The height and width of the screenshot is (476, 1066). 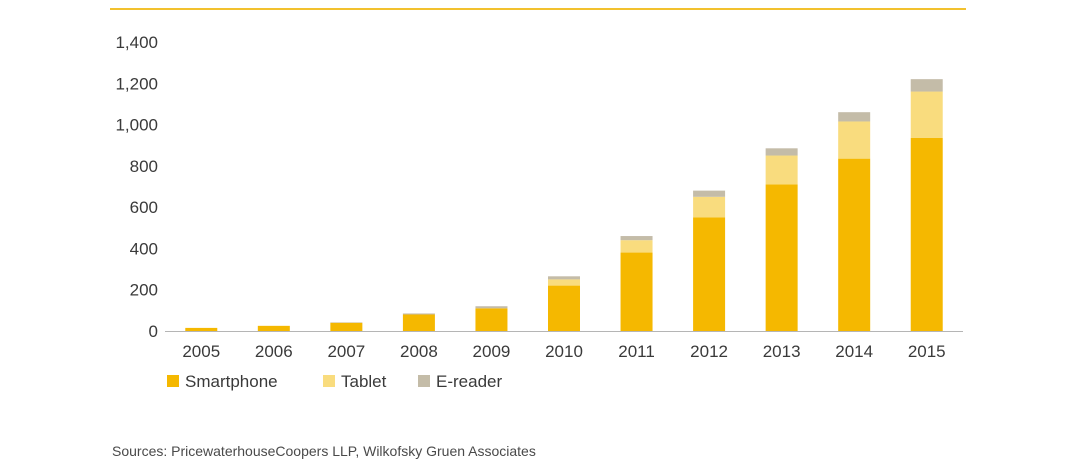 What do you see at coordinates (144, 290) in the screenshot?
I see `y-tick-label: 200` at bounding box center [144, 290].